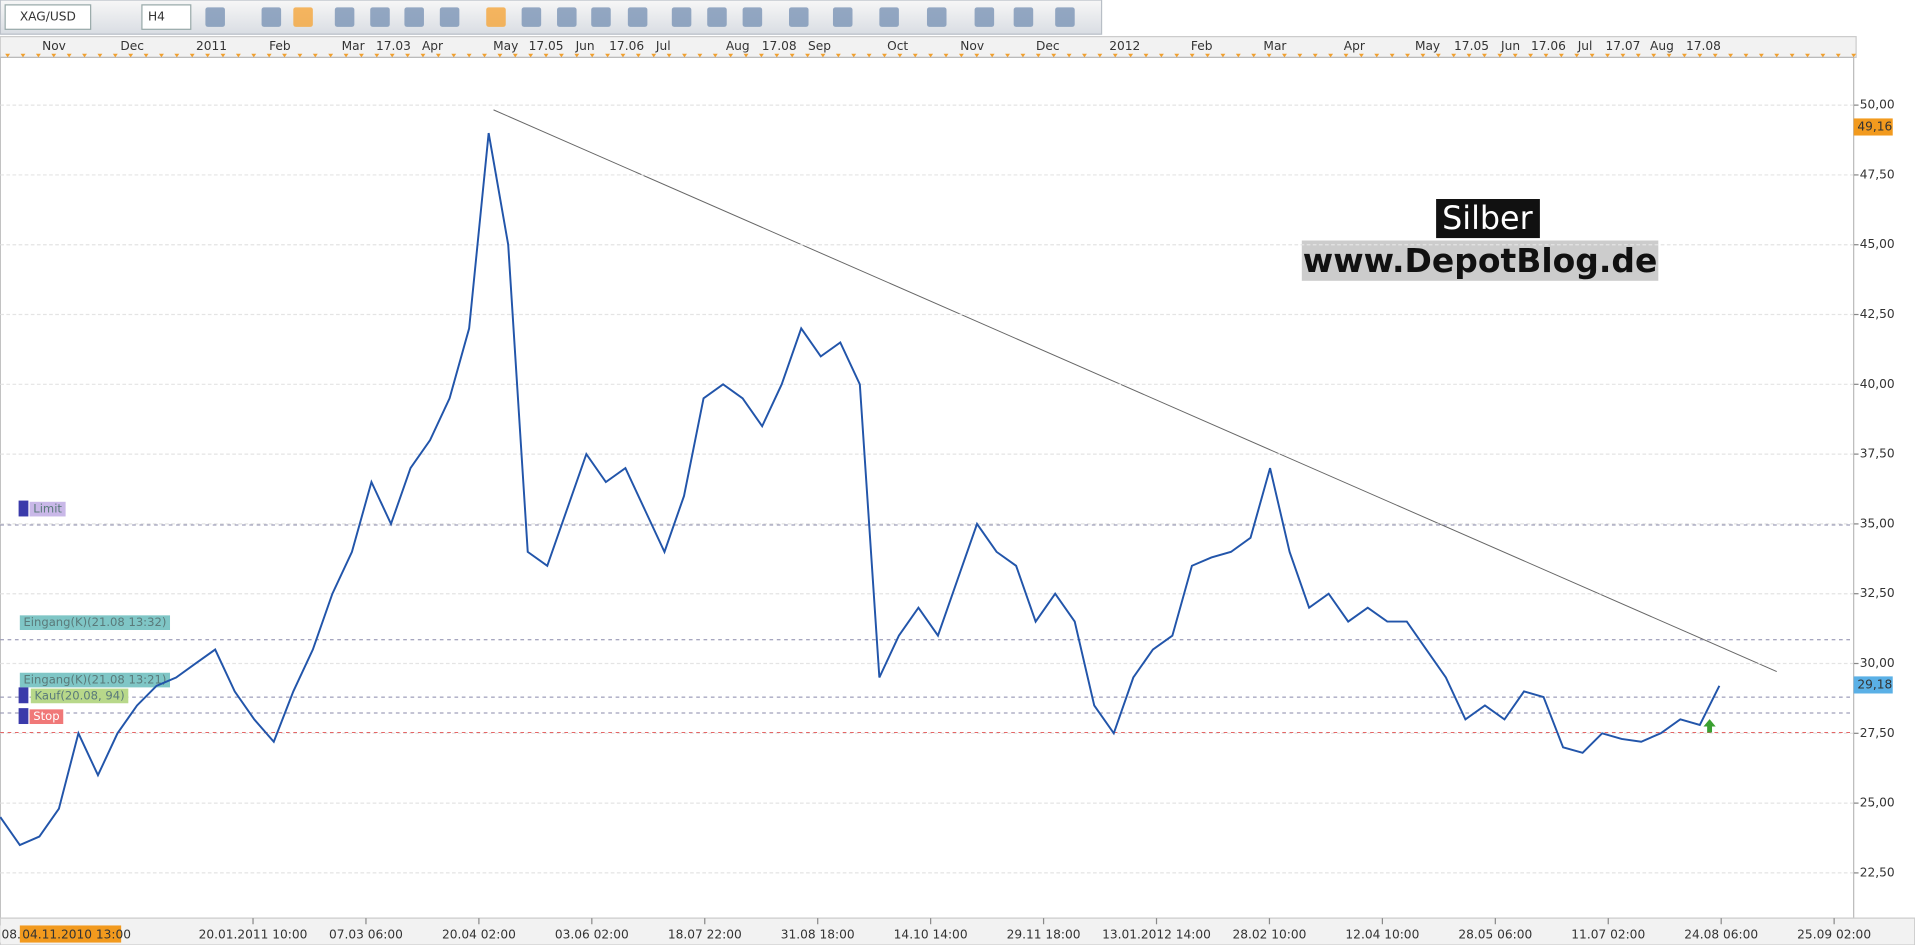  I want to click on top-axis-label: 17.03, so click(393, 46).